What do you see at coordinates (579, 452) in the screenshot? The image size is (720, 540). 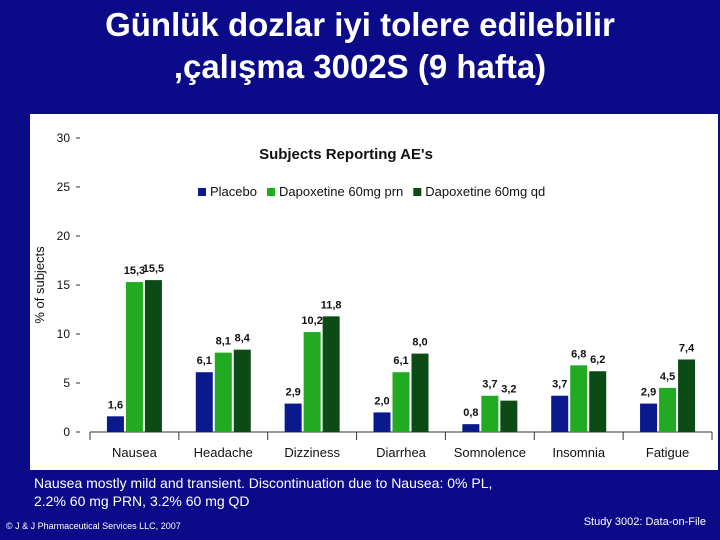 I see `x-tick-label: Insomnia` at bounding box center [579, 452].